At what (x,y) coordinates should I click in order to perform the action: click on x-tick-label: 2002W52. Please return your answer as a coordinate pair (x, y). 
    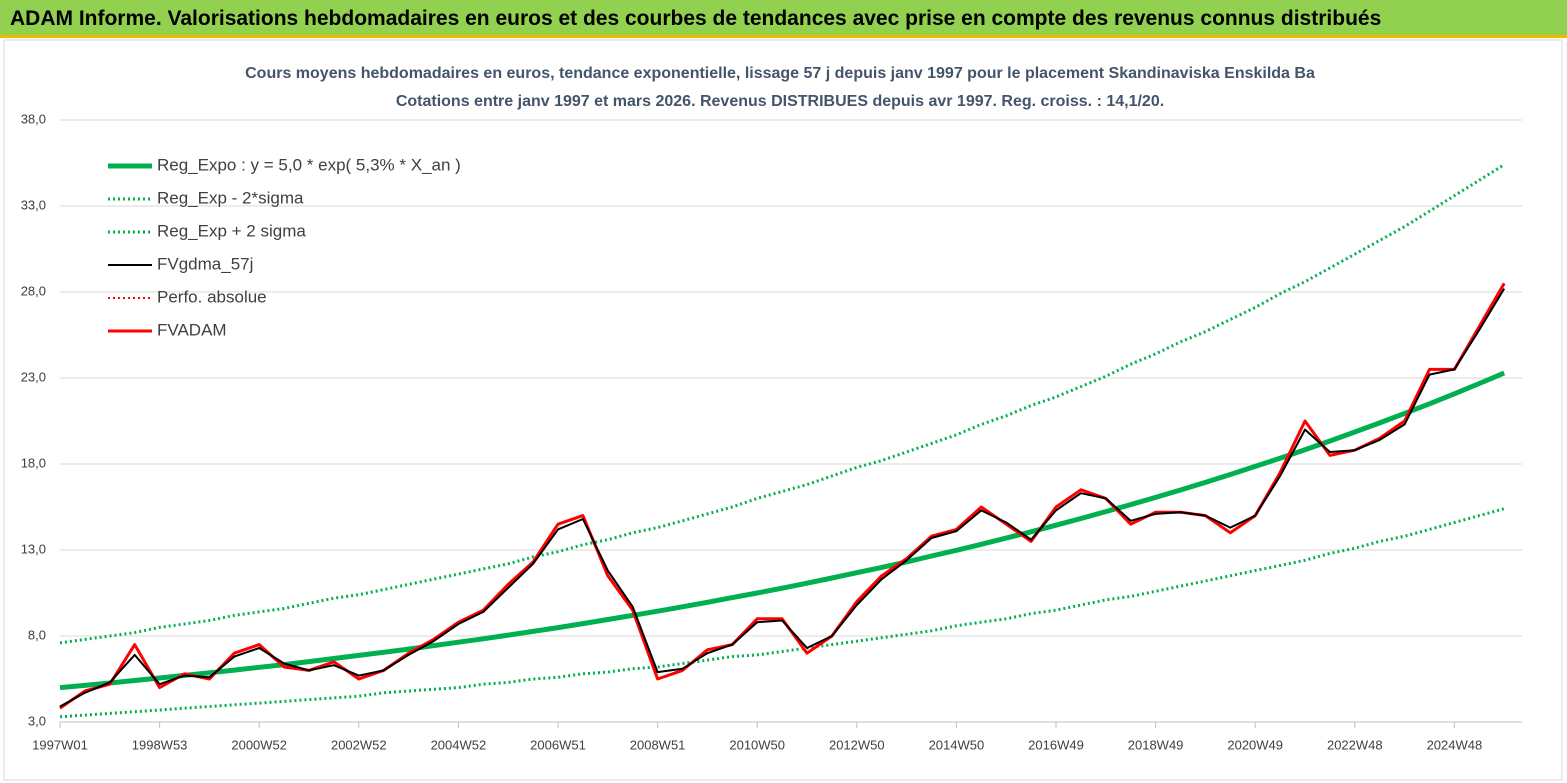
    Looking at the image, I should click on (359, 744).